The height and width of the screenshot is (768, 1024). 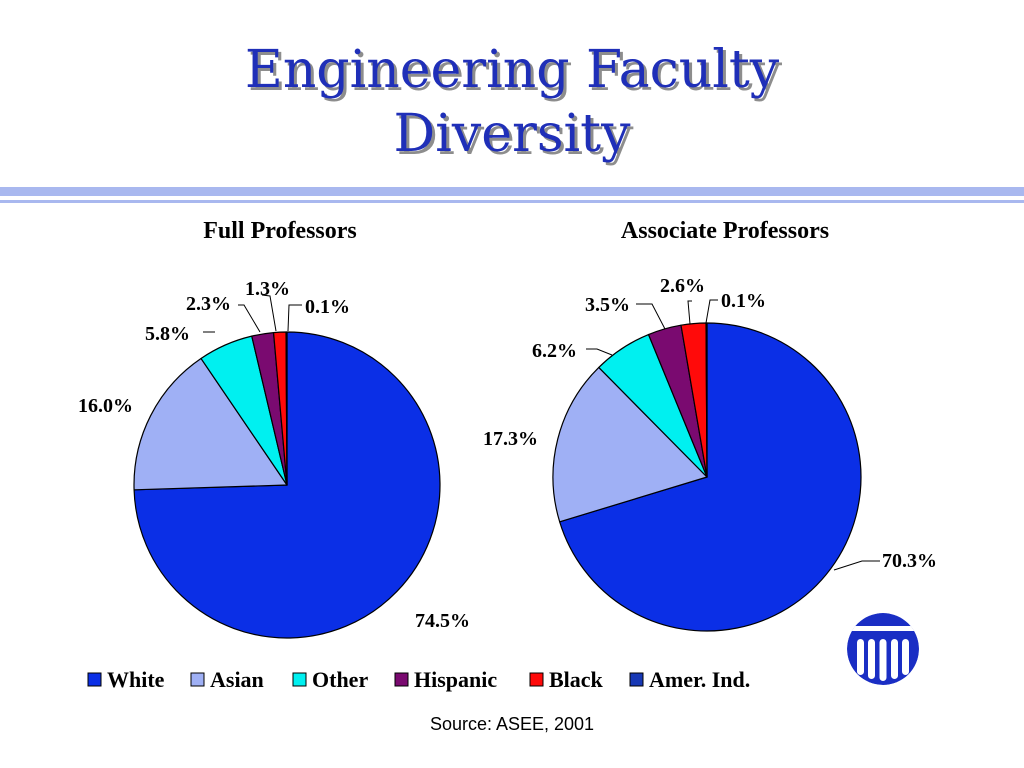 I want to click on legend: White Asian Other Hispanic Black Amer. Ind., so click(x=418, y=679).